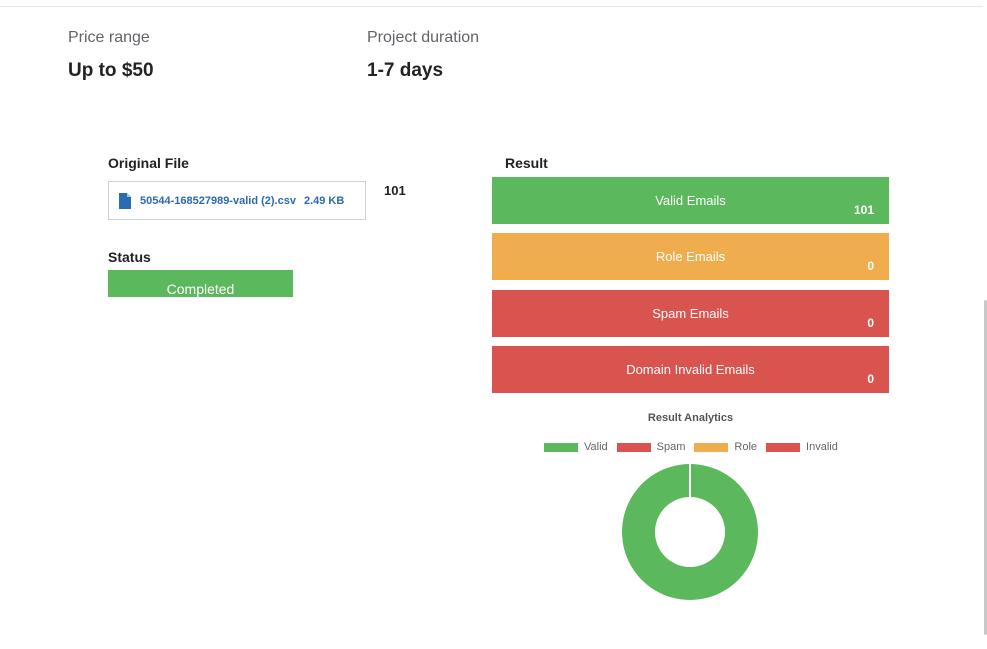 This screenshot has height=649, width=987. I want to click on legend-label: Spam, so click(671, 447).